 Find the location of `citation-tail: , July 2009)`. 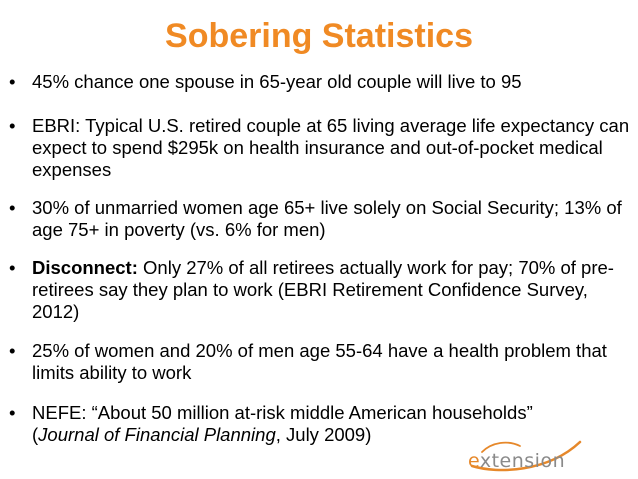

citation-tail: , July 2009) is located at coordinates (323, 434).